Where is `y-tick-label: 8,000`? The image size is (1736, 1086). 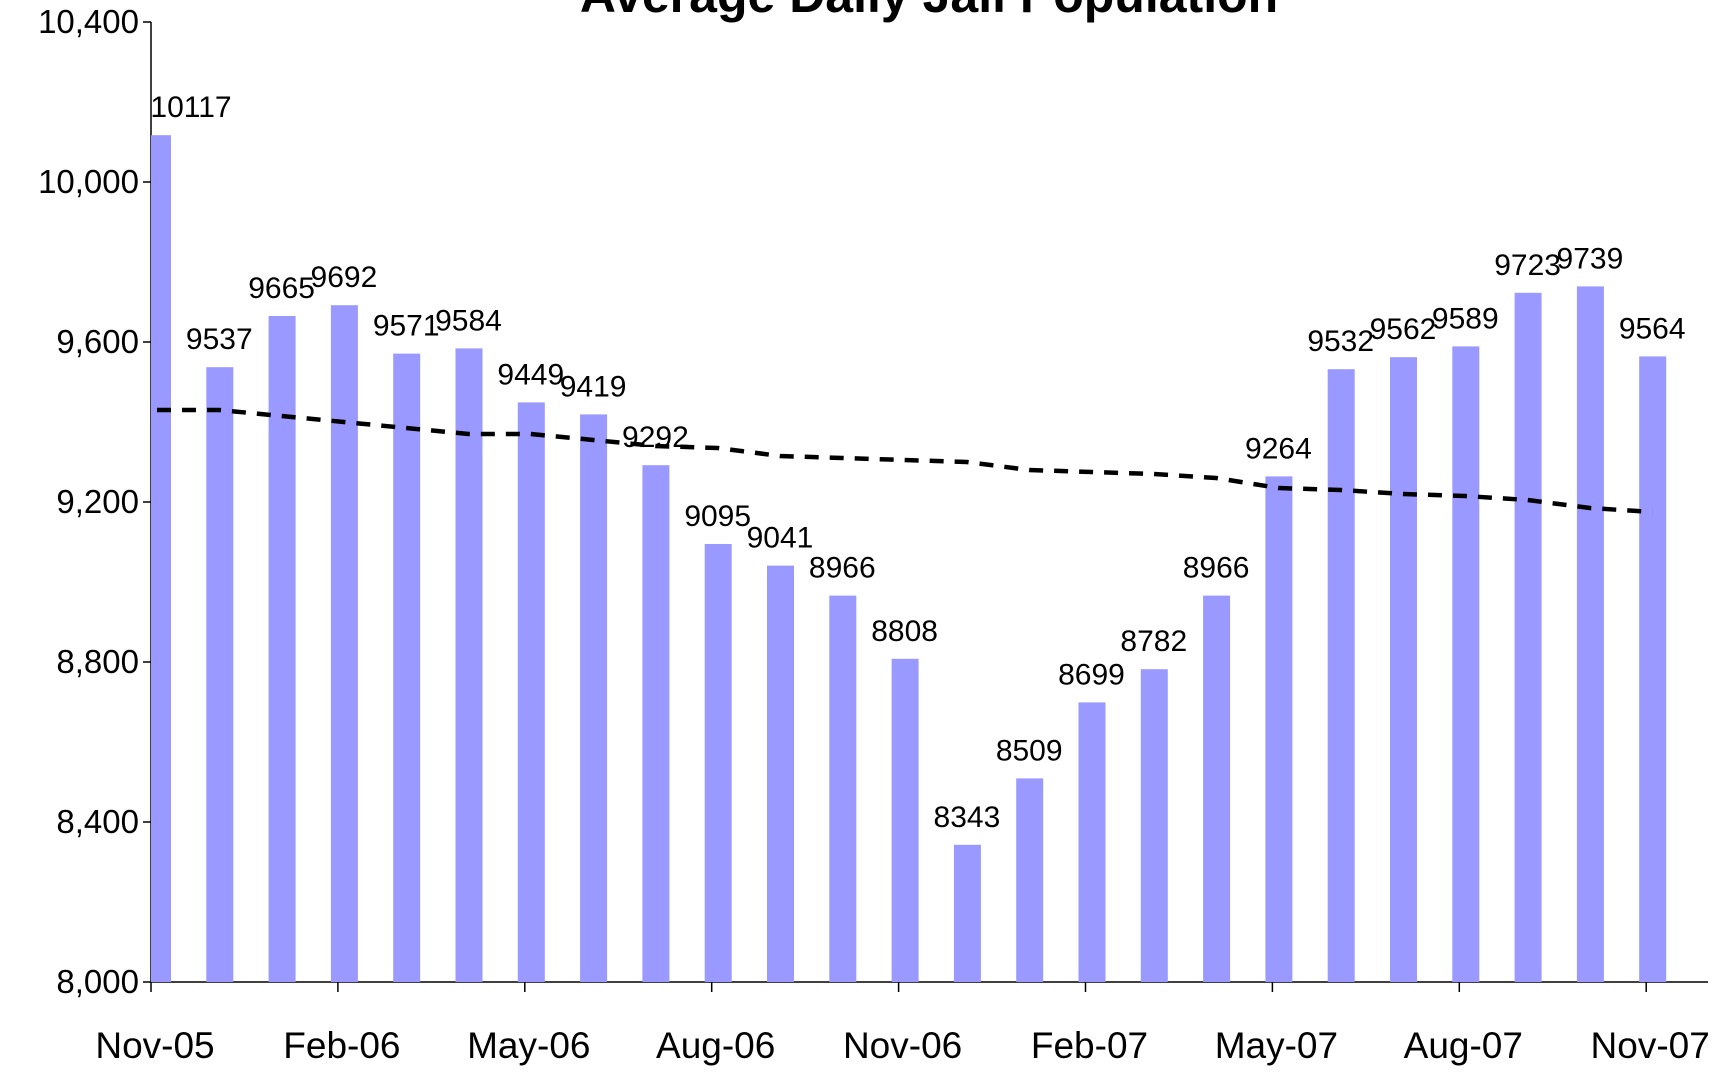
y-tick-label: 8,000 is located at coordinates (97, 981).